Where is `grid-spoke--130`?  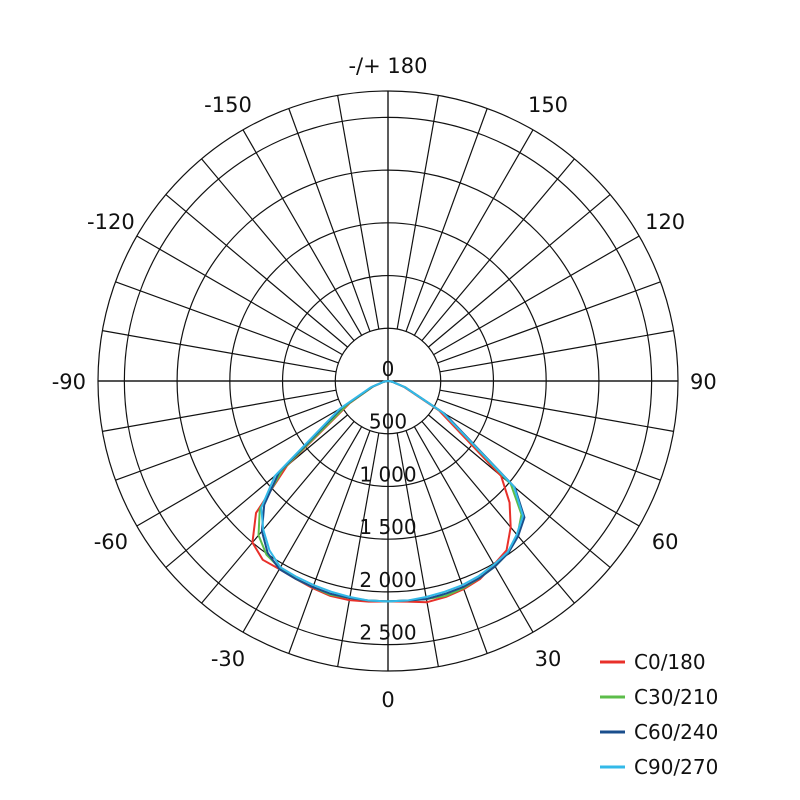
grid-spoke--130 is located at coordinates (256, 271).